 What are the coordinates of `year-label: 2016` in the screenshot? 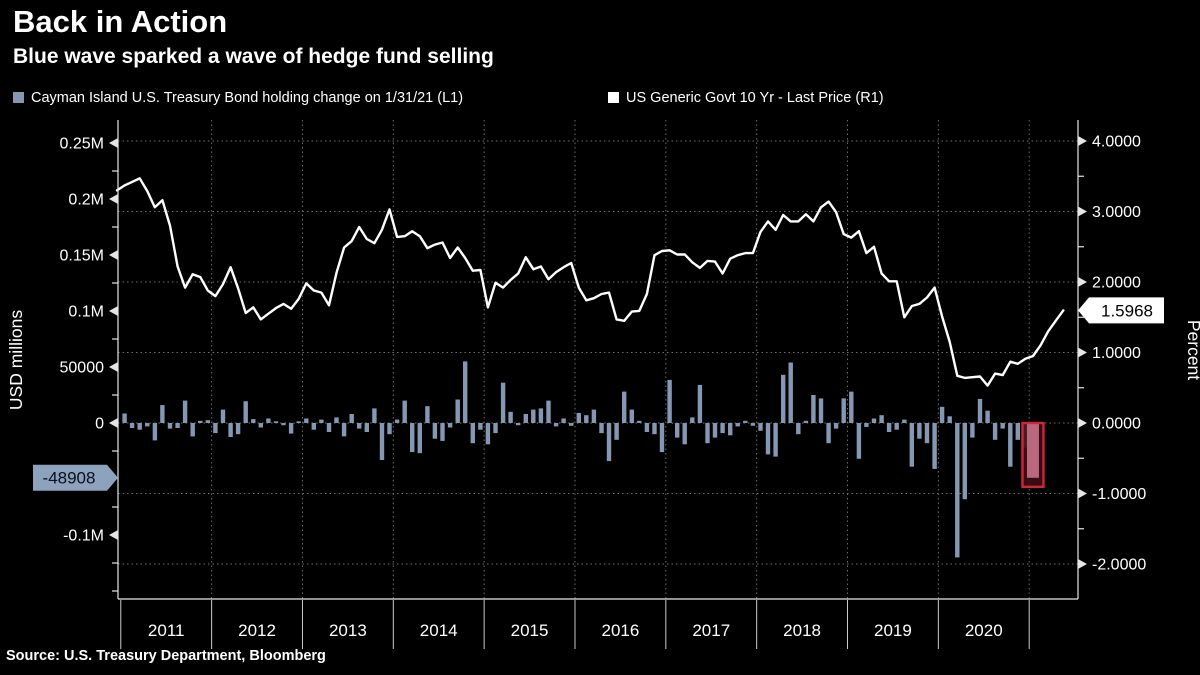 It's located at (620, 630).